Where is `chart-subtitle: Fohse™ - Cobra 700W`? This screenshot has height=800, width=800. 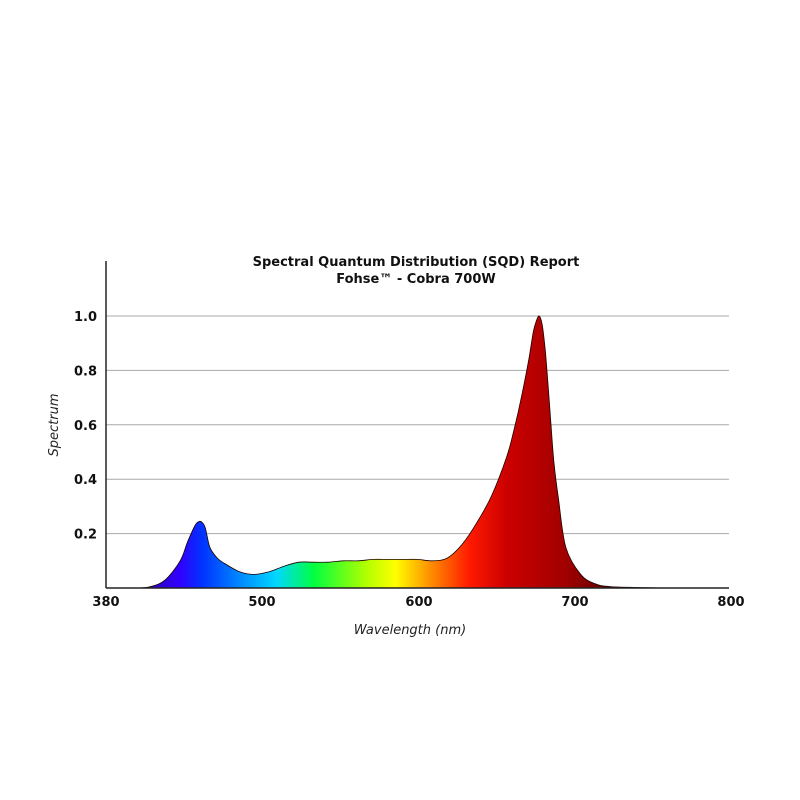 chart-subtitle: Fohse™ - Cobra 700W is located at coordinates (416, 279).